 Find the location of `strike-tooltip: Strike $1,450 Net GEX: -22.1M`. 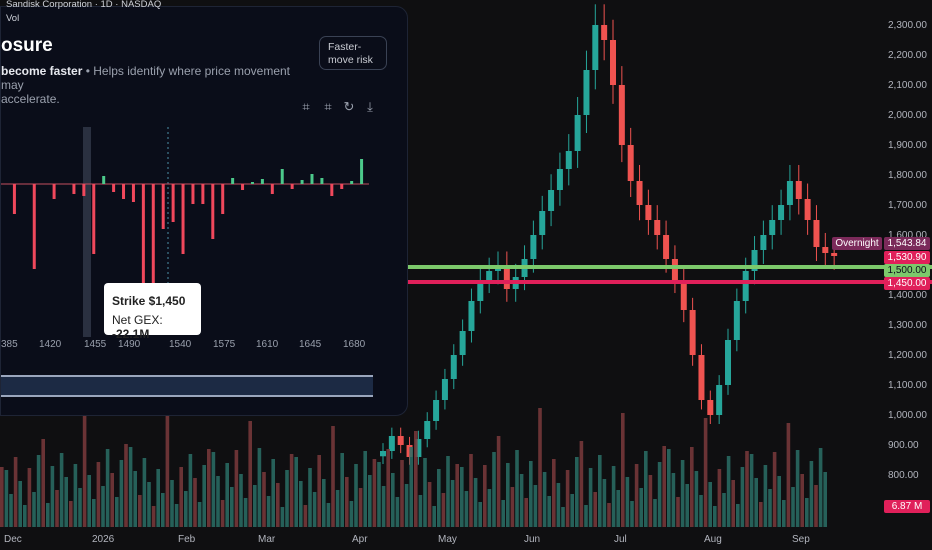

strike-tooltip: Strike $1,450 Net GEX: -22.1M is located at coordinates (152, 312).